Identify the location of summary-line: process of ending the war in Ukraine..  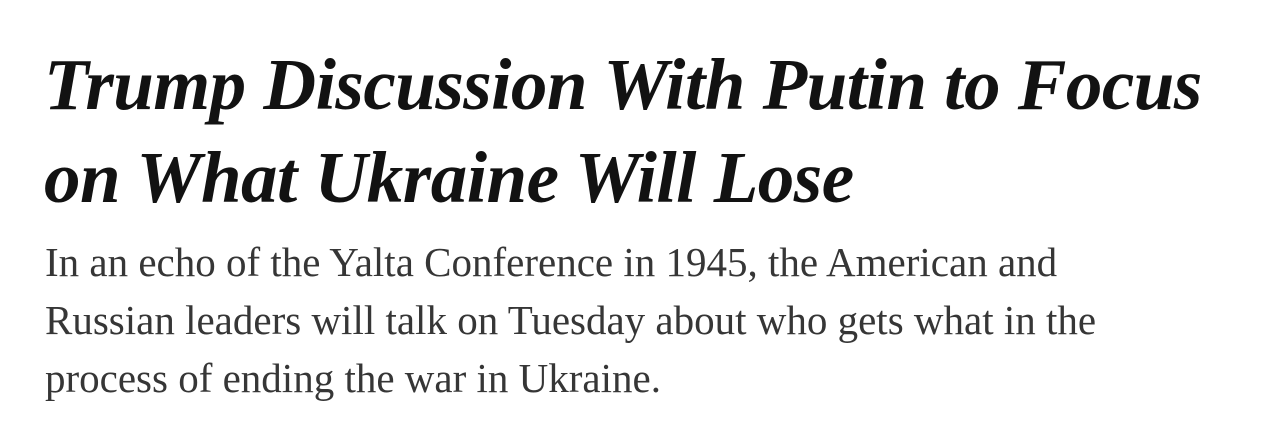
(353, 378).